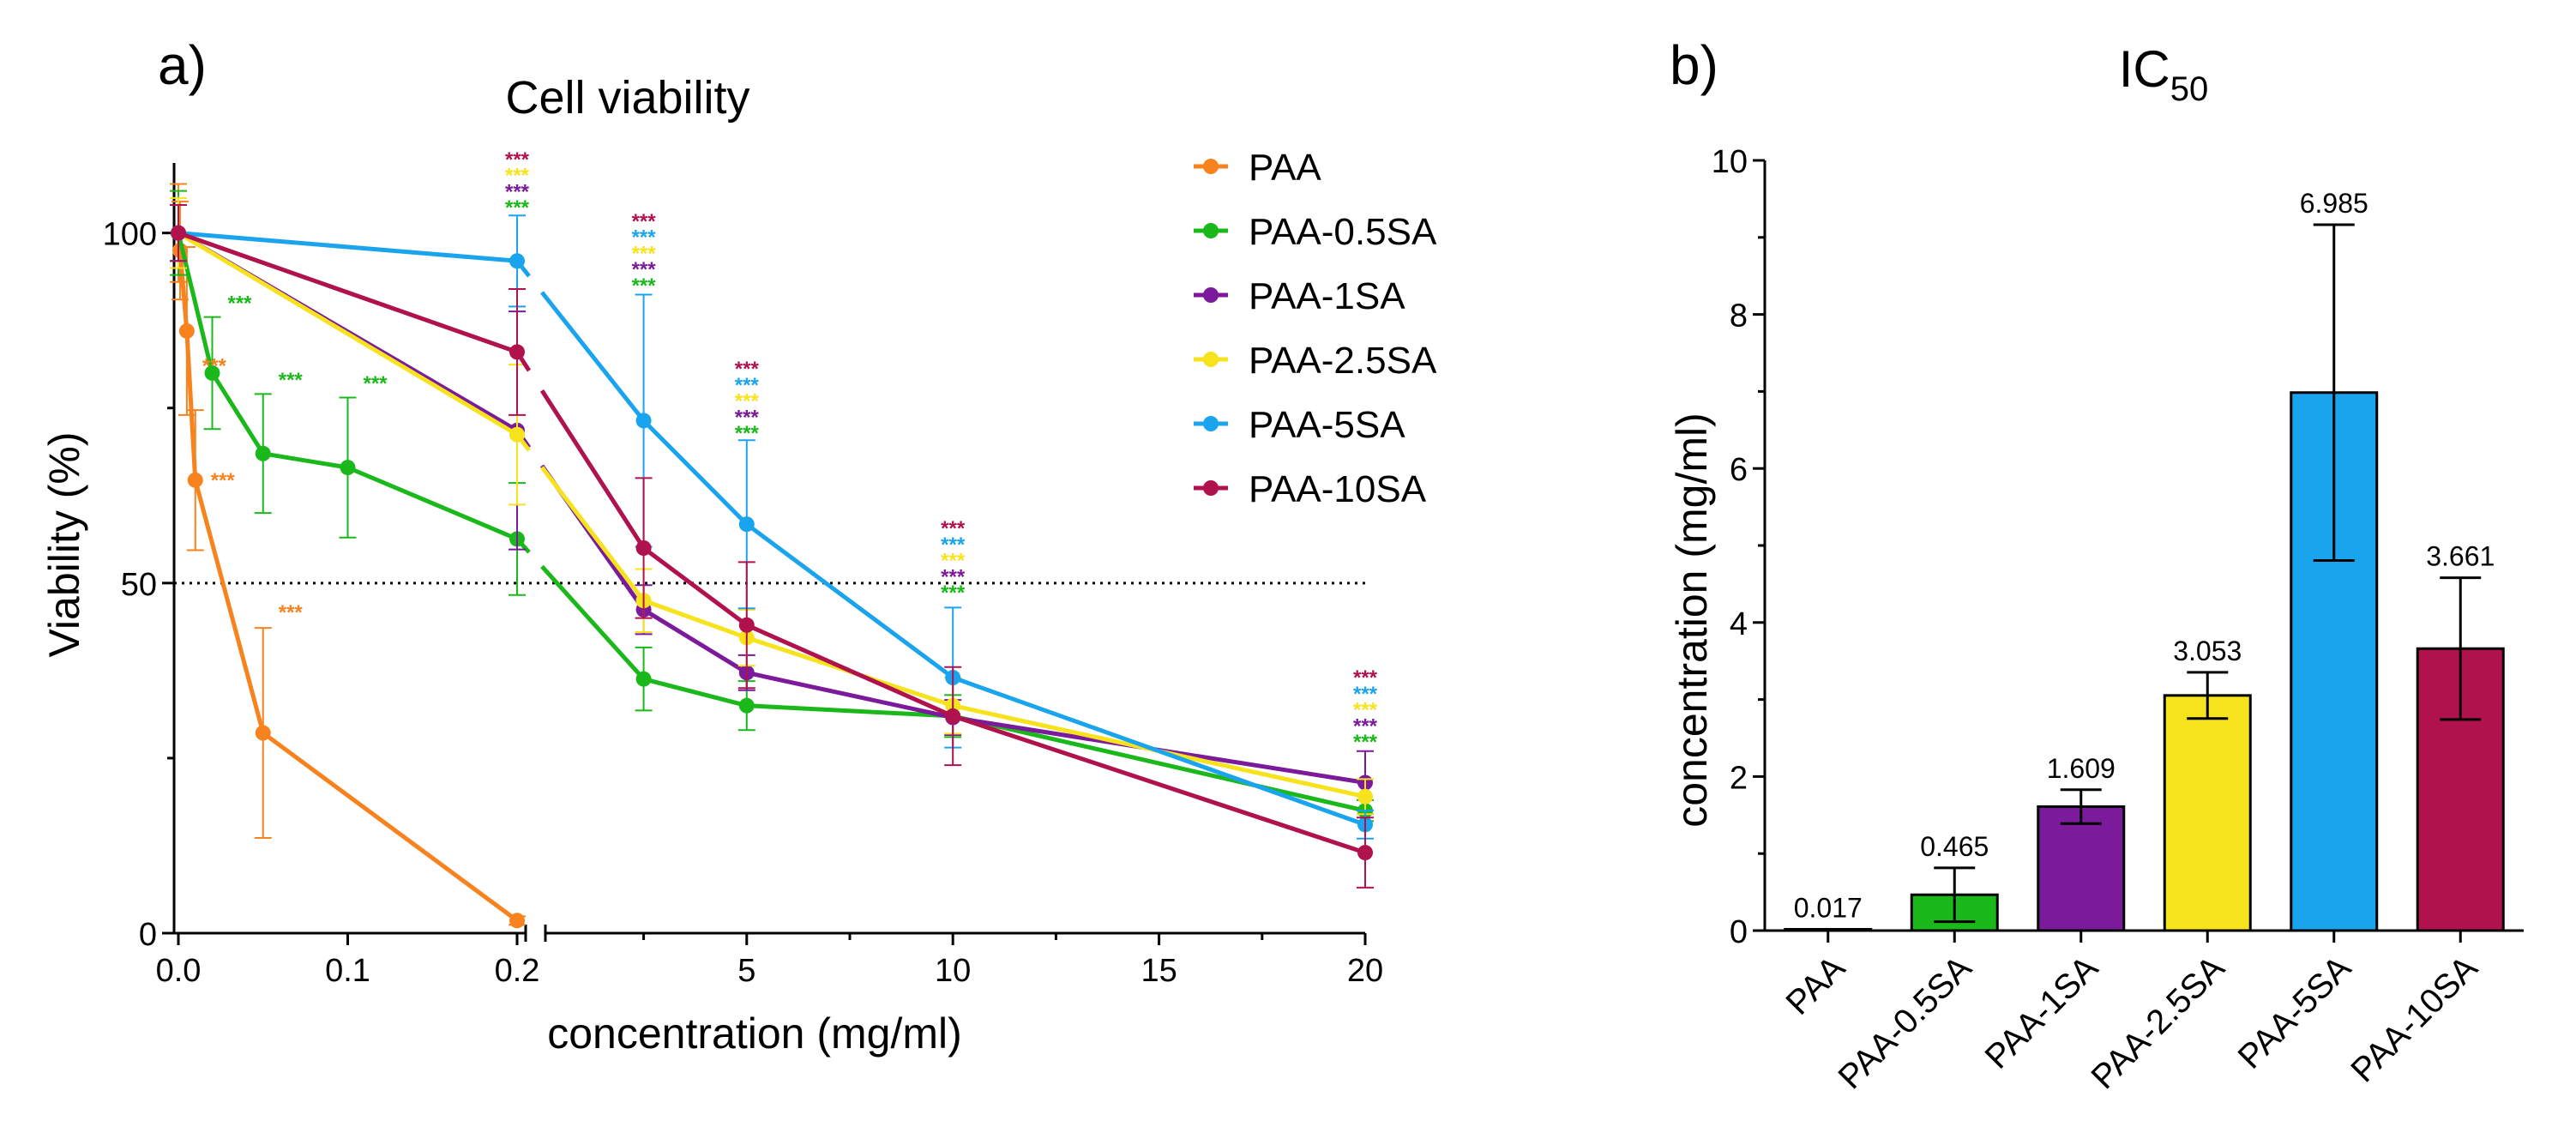  I want to click on legend-item: PAA, so click(1257, 168).